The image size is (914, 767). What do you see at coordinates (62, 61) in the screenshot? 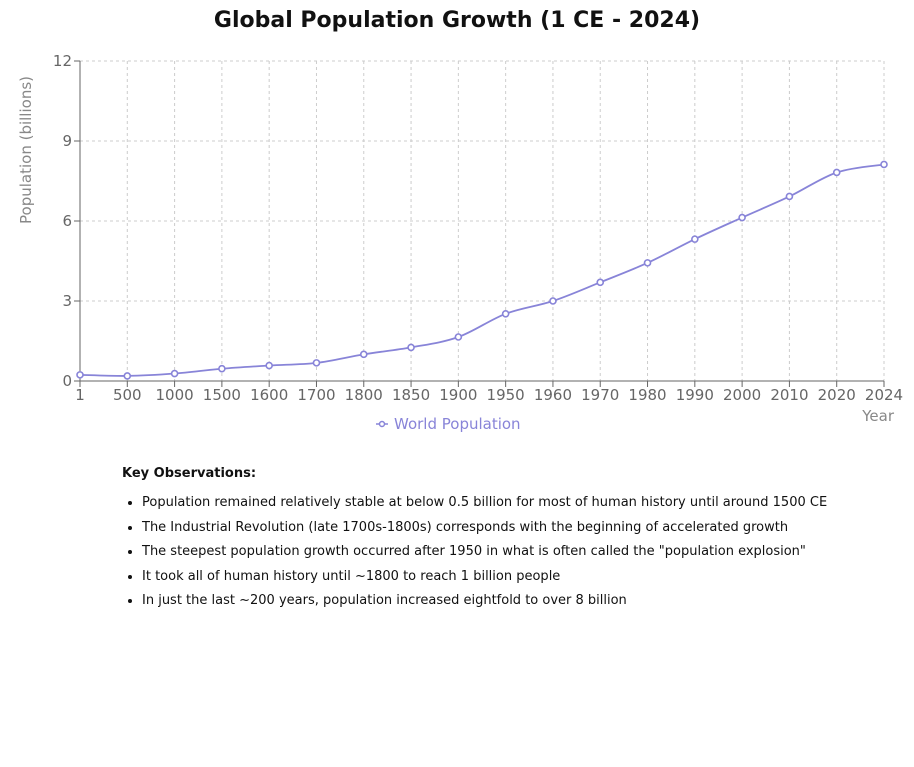
I see `y-tick-label: 12` at bounding box center [62, 61].